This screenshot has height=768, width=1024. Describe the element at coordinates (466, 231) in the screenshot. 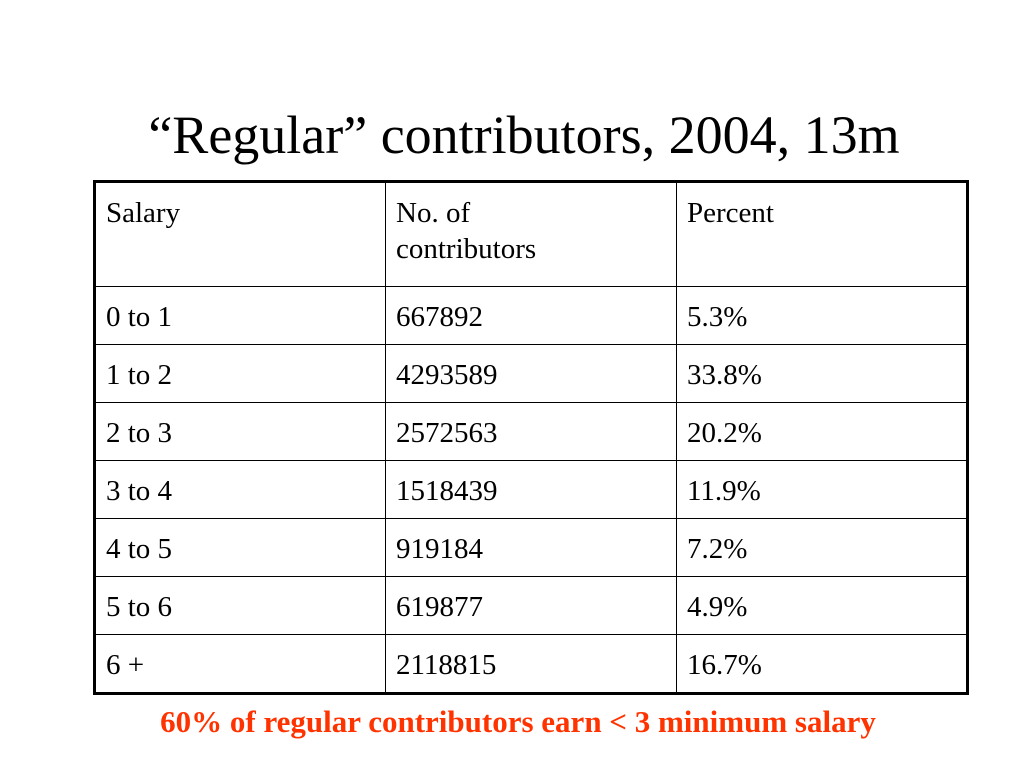

I see `header-text: No. of contributors` at that location.